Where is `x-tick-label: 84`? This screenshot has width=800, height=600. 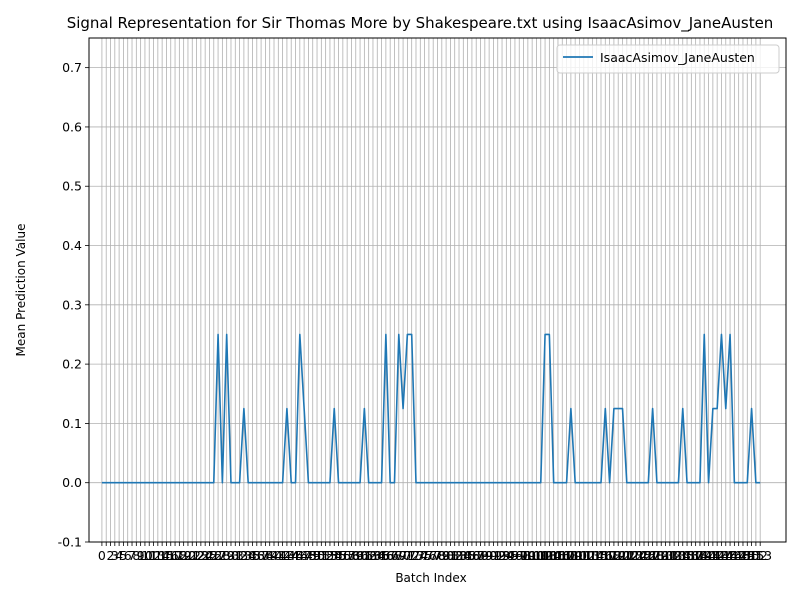
x-tick-label: 84 is located at coordinates (463, 555).